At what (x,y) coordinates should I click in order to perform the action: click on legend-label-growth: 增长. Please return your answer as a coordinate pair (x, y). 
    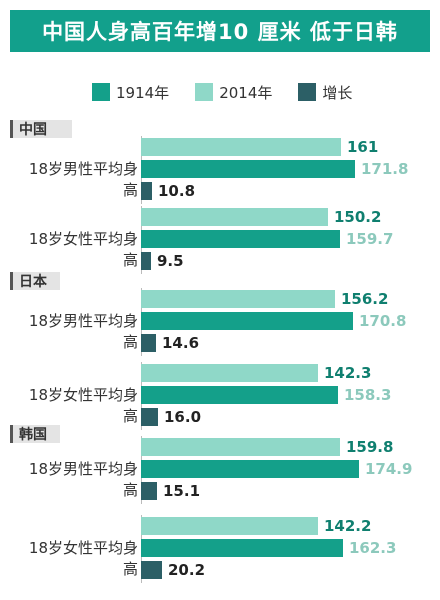
    Looking at the image, I should click on (337, 92).